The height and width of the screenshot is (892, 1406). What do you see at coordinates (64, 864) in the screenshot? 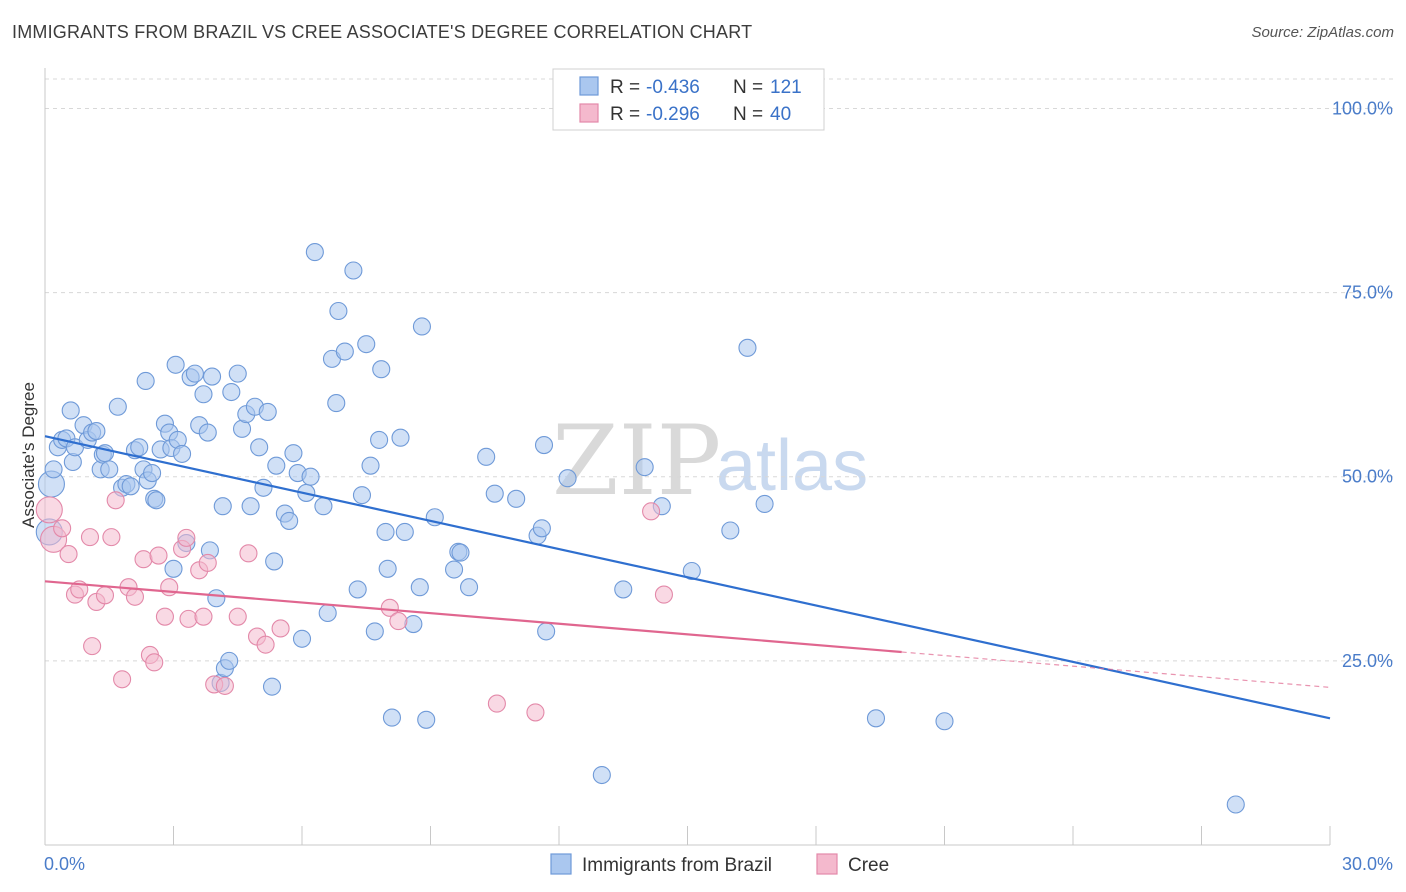
I see `x-tick-label: 0.0%` at bounding box center [64, 864].